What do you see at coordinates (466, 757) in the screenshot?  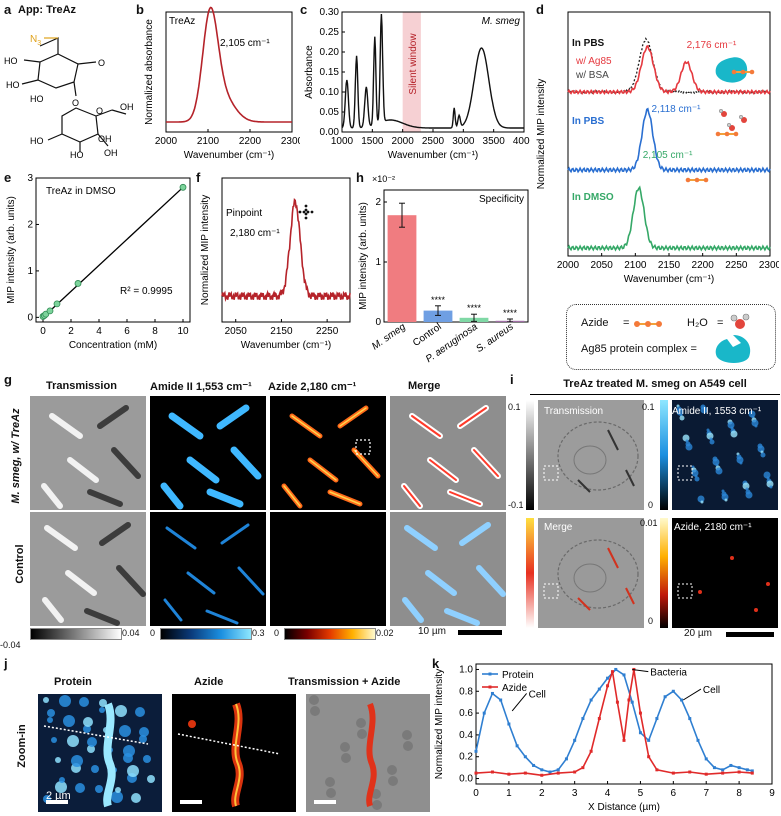 I see `y-tick-label: 0.2` at bounding box center [466, 757].